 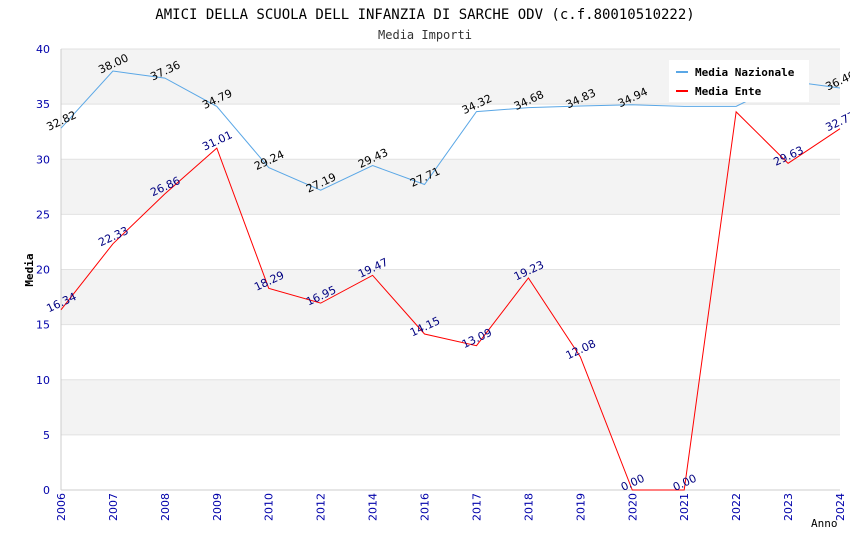 I want to click on y-tick-label: 30, so click(x=43, y=159).